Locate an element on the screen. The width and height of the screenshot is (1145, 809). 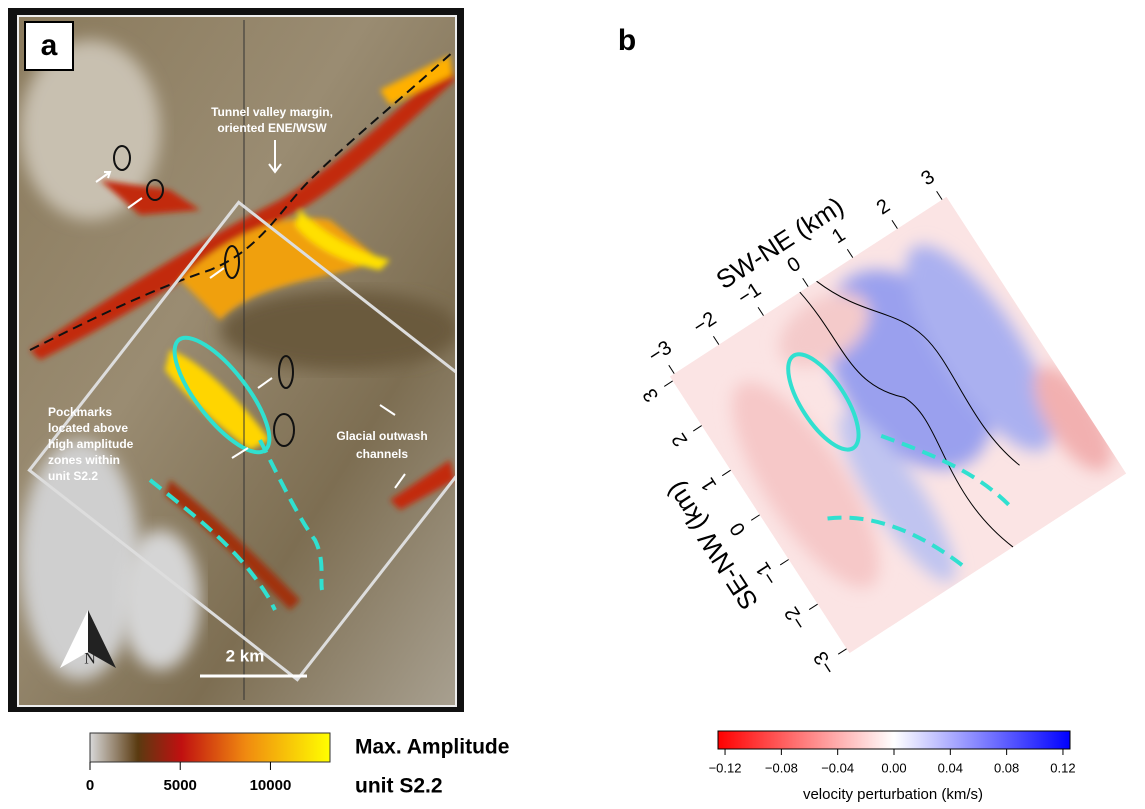
y-tick-label: 0 is located at coordinates (738, 528).